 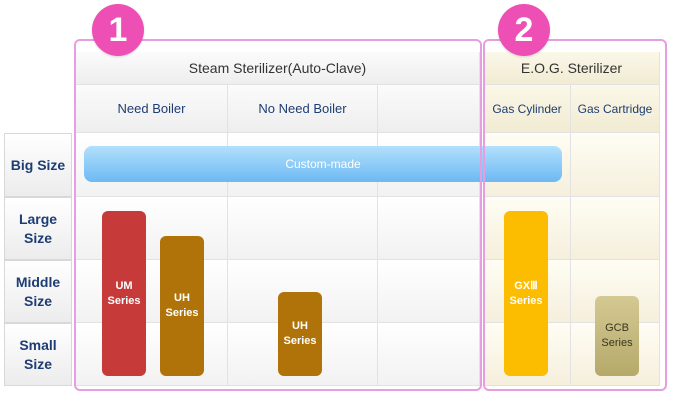 What do you see at coordinates (429, 109) in the screenshot?
I see `col-empty` at bounding box center [429, 109].